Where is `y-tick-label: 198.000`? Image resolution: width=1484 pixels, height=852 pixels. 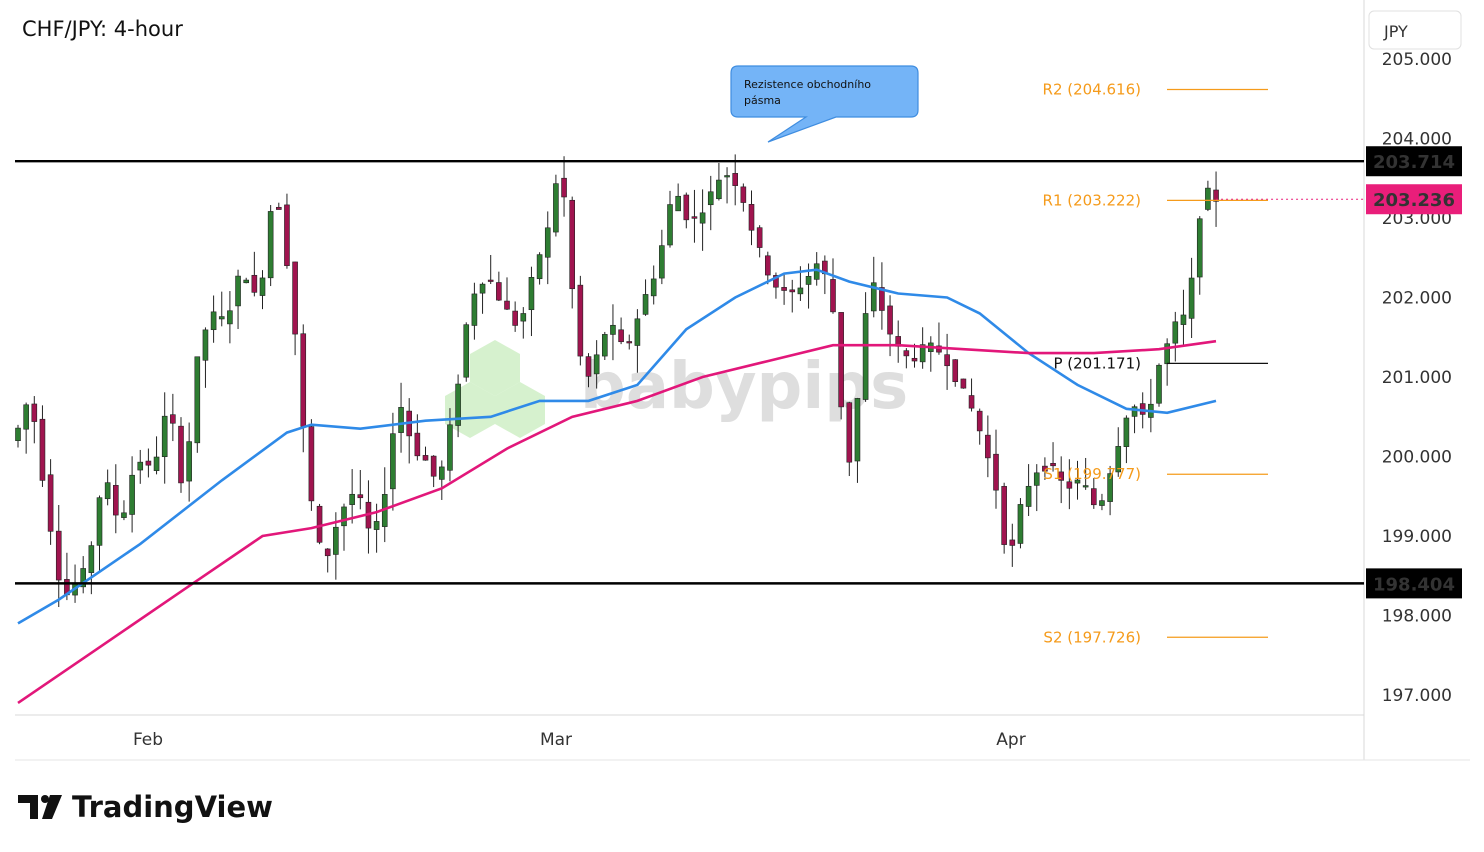 y-tick-label: 198.000 is located at coordinates (1417, 617).